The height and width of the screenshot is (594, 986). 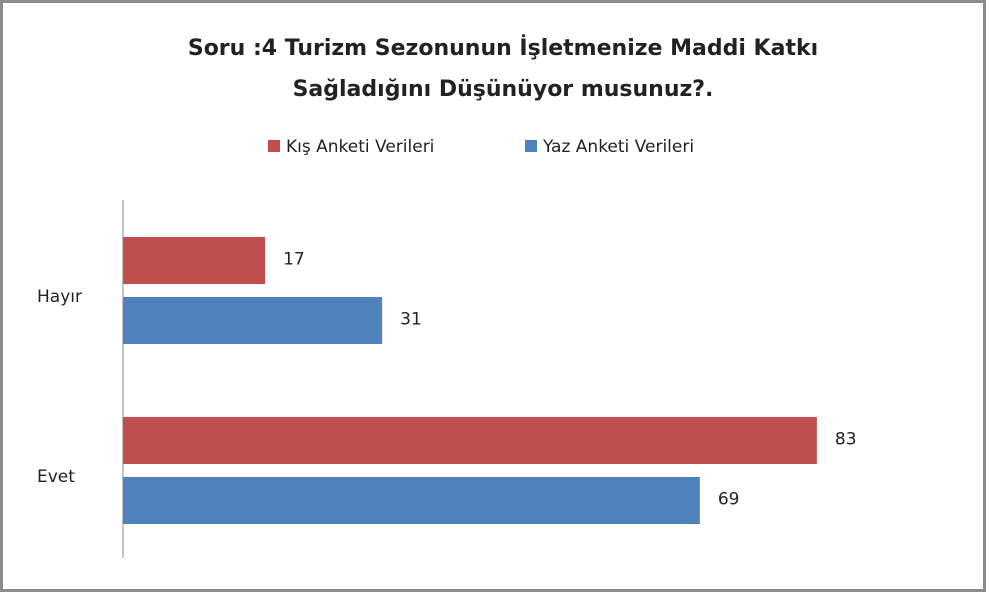 What do you see at coordinates (729, 500) in the screenshot?
I see `data-label: 69` at bounding box center [729, 500].